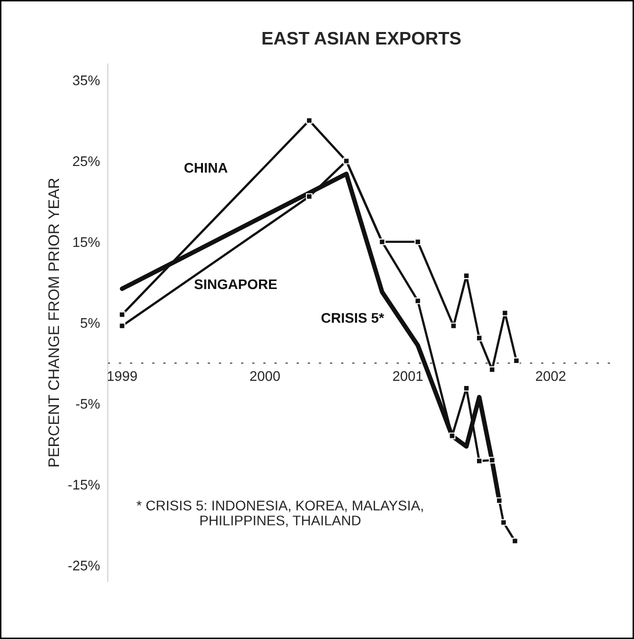 The image size is (634, 639). What do you see at coordinates (86, 161) in the screenshot?
I see `y-tick-label: 25%` at bounding box center [86, 161].